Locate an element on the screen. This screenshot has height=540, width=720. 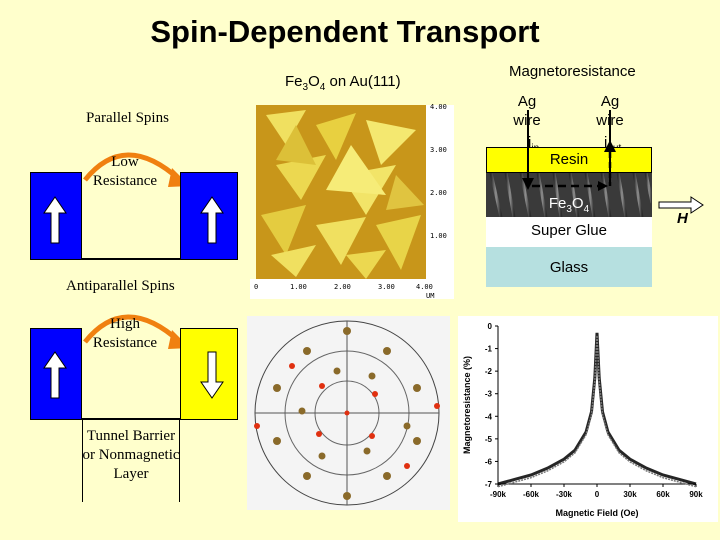
field-label: H is located at coordinates (682, 218).